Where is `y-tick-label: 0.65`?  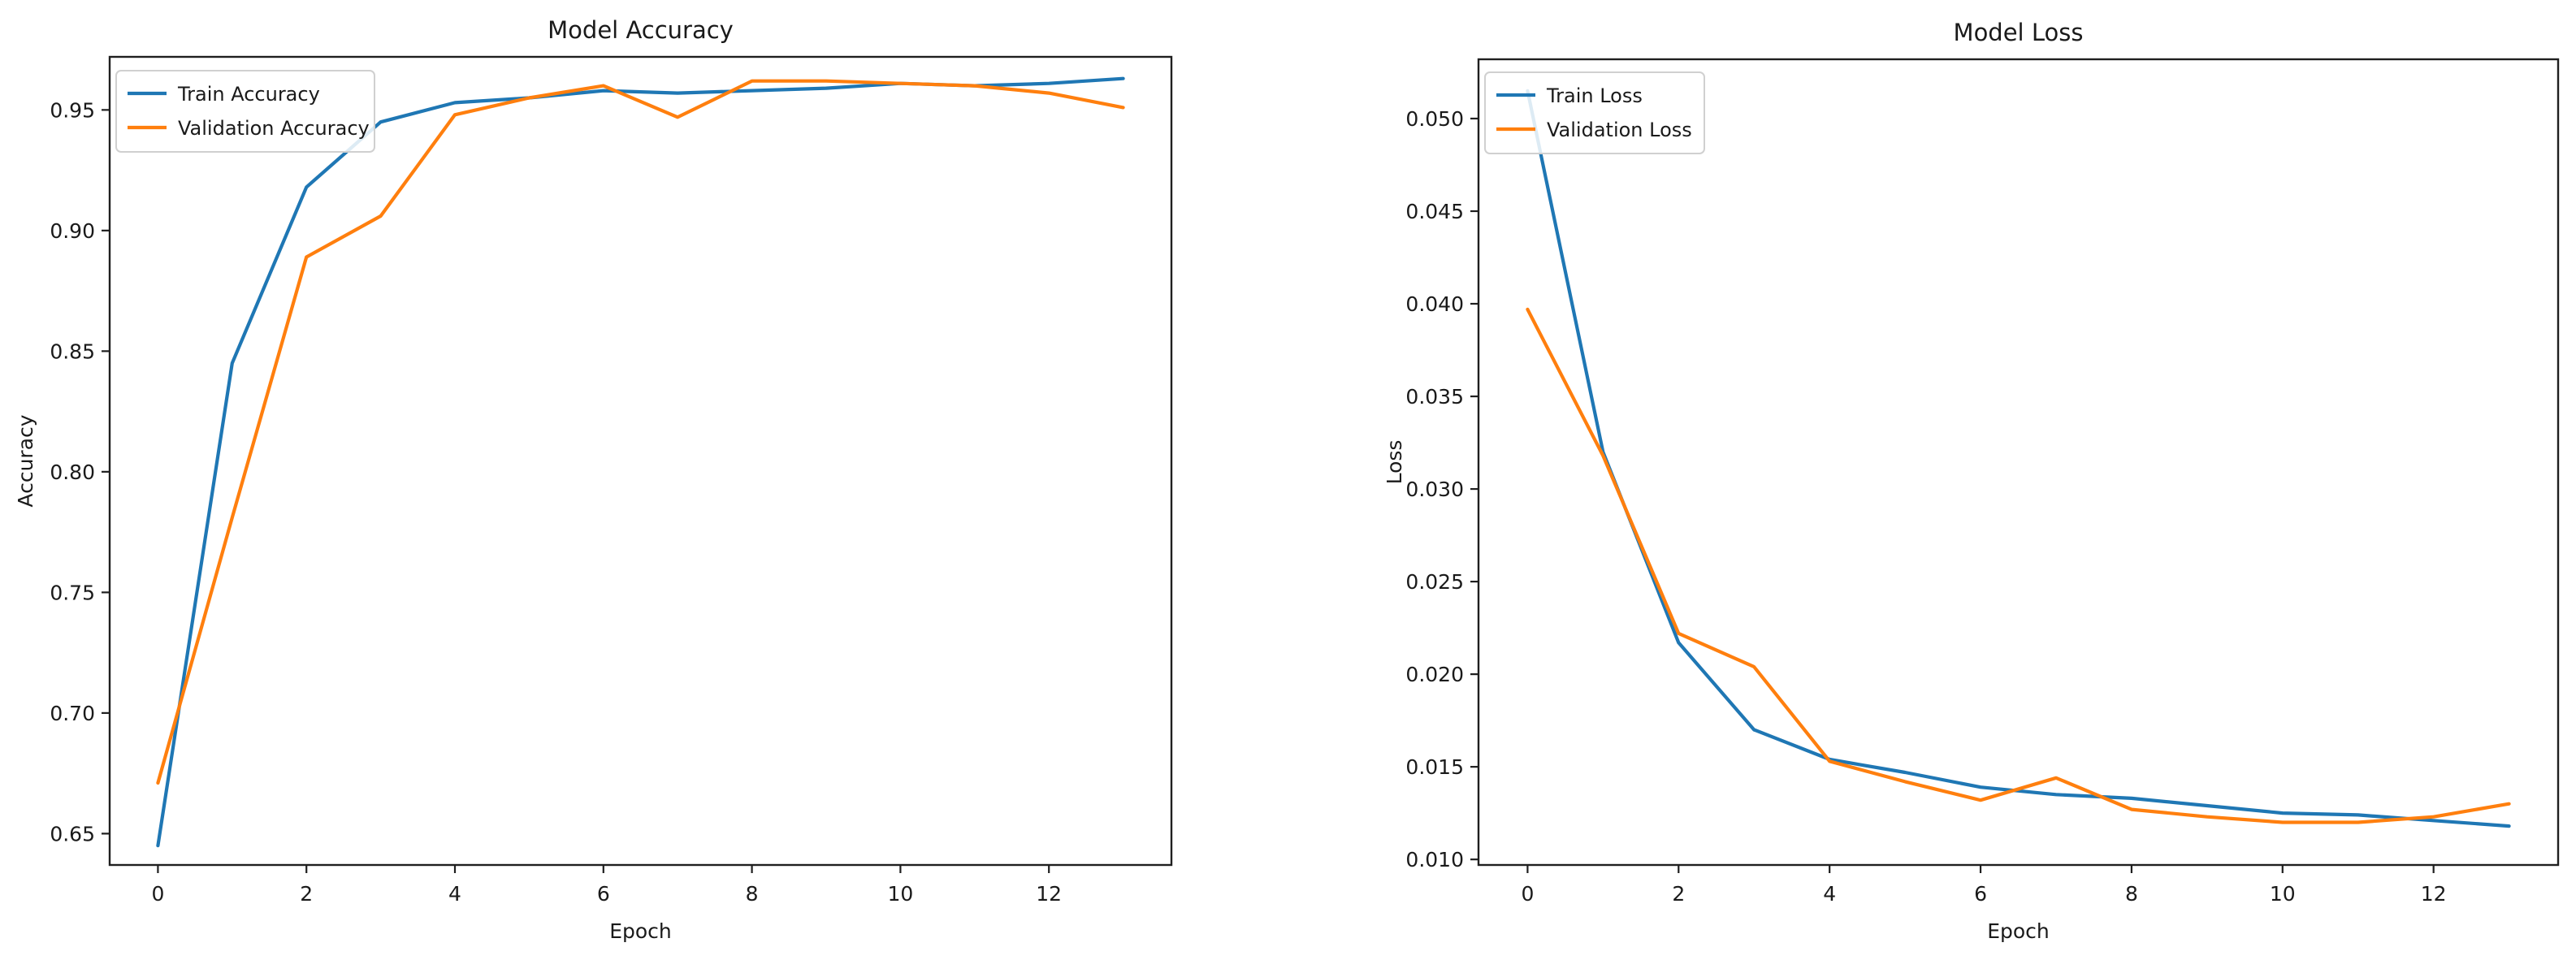
y-tick-label: 0.65 is located at coordinates (72, 833).